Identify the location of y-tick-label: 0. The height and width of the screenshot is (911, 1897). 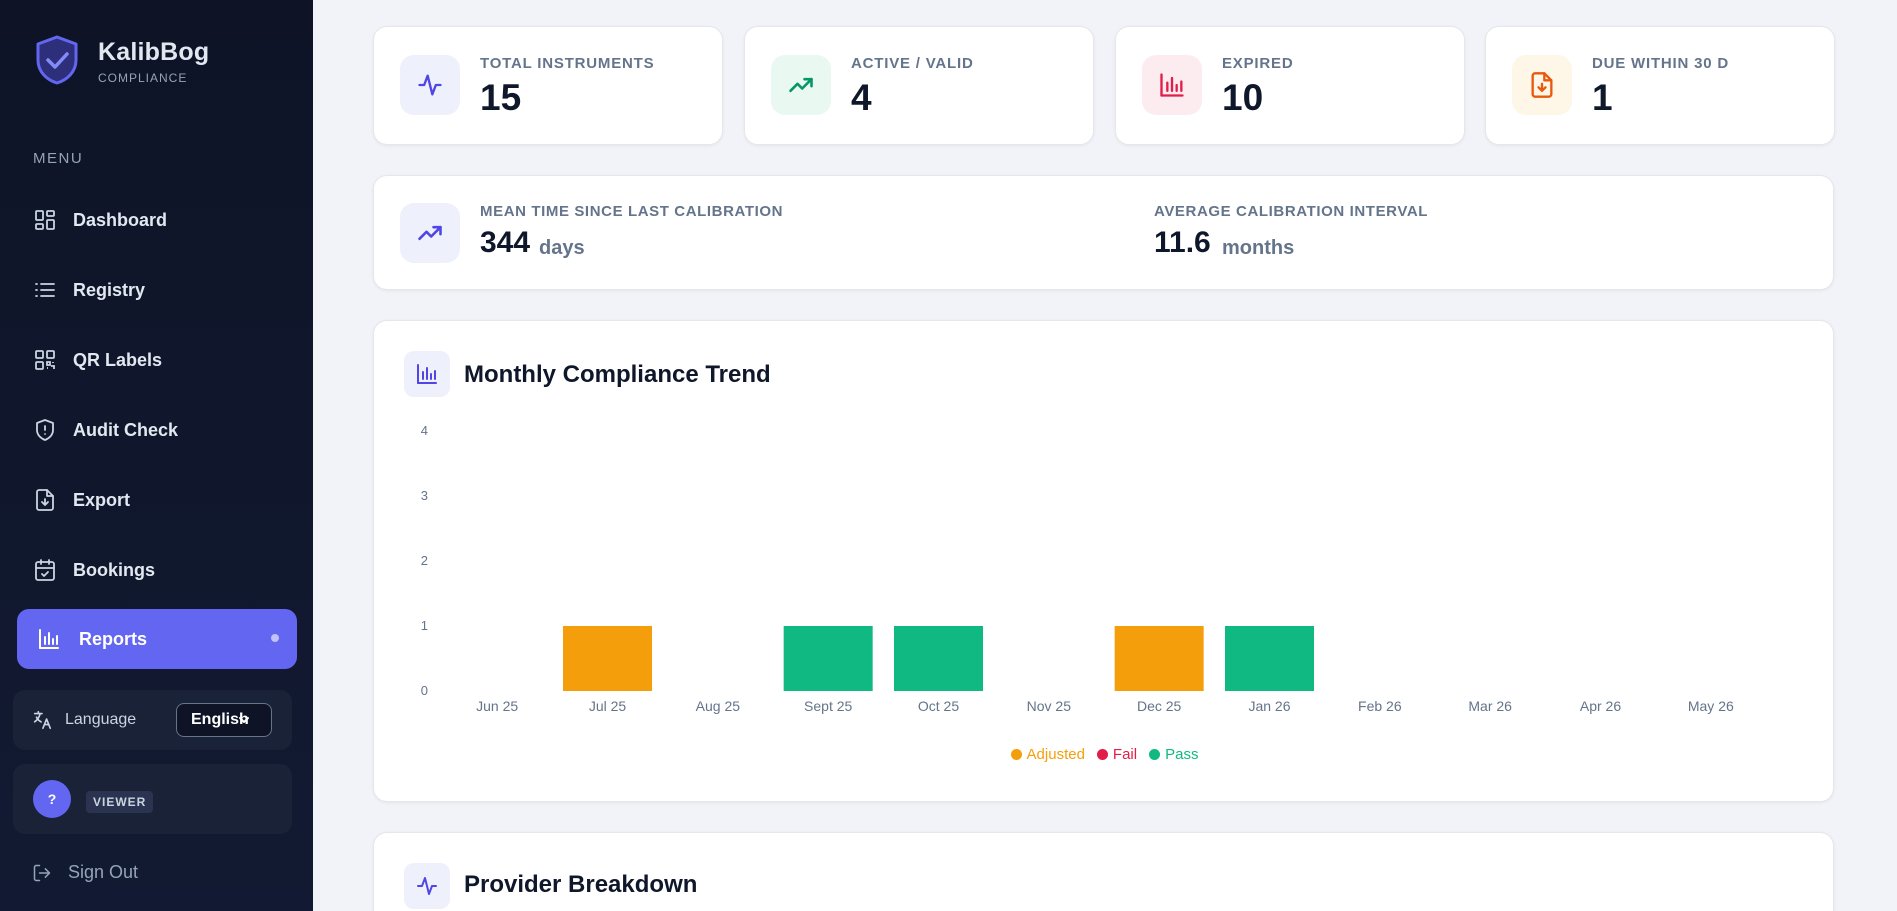
(424, 690).